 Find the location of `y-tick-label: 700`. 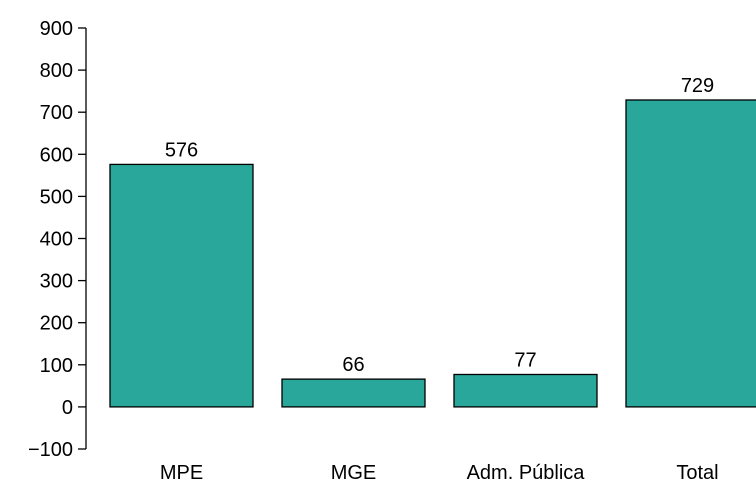

y-tick-label: 700 is located at coordinates (56, 113).